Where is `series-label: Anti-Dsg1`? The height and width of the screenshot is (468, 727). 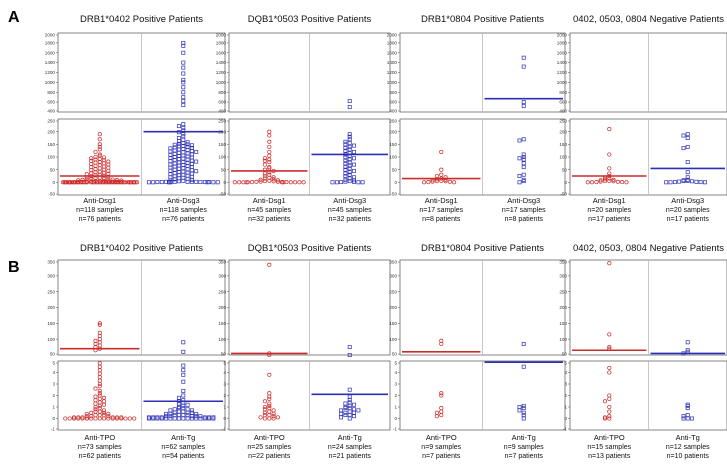 series-label: Anti-Dsg1 is located at coordinates (609, 200).